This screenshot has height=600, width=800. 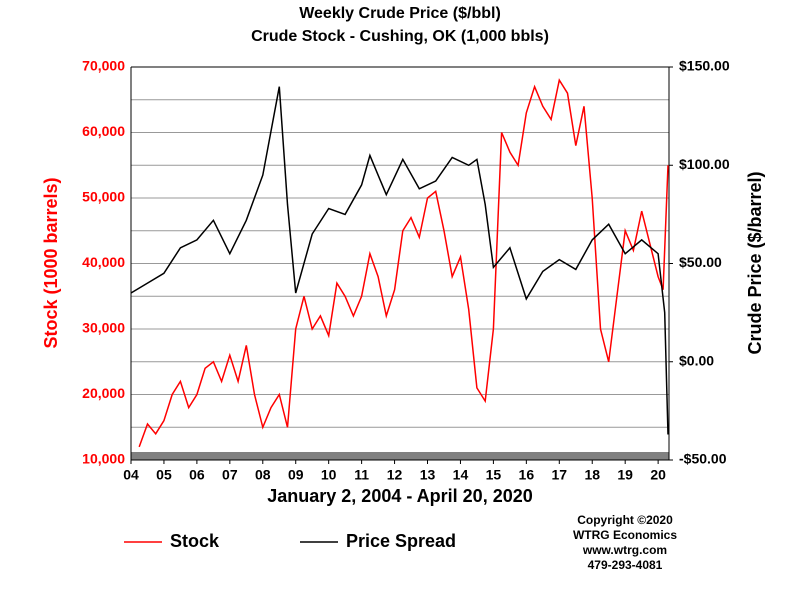 What do you see at coordinates (461, 475) in the screenshot?
I see `x-tick-label: 14` at bounding box center [461, 475].